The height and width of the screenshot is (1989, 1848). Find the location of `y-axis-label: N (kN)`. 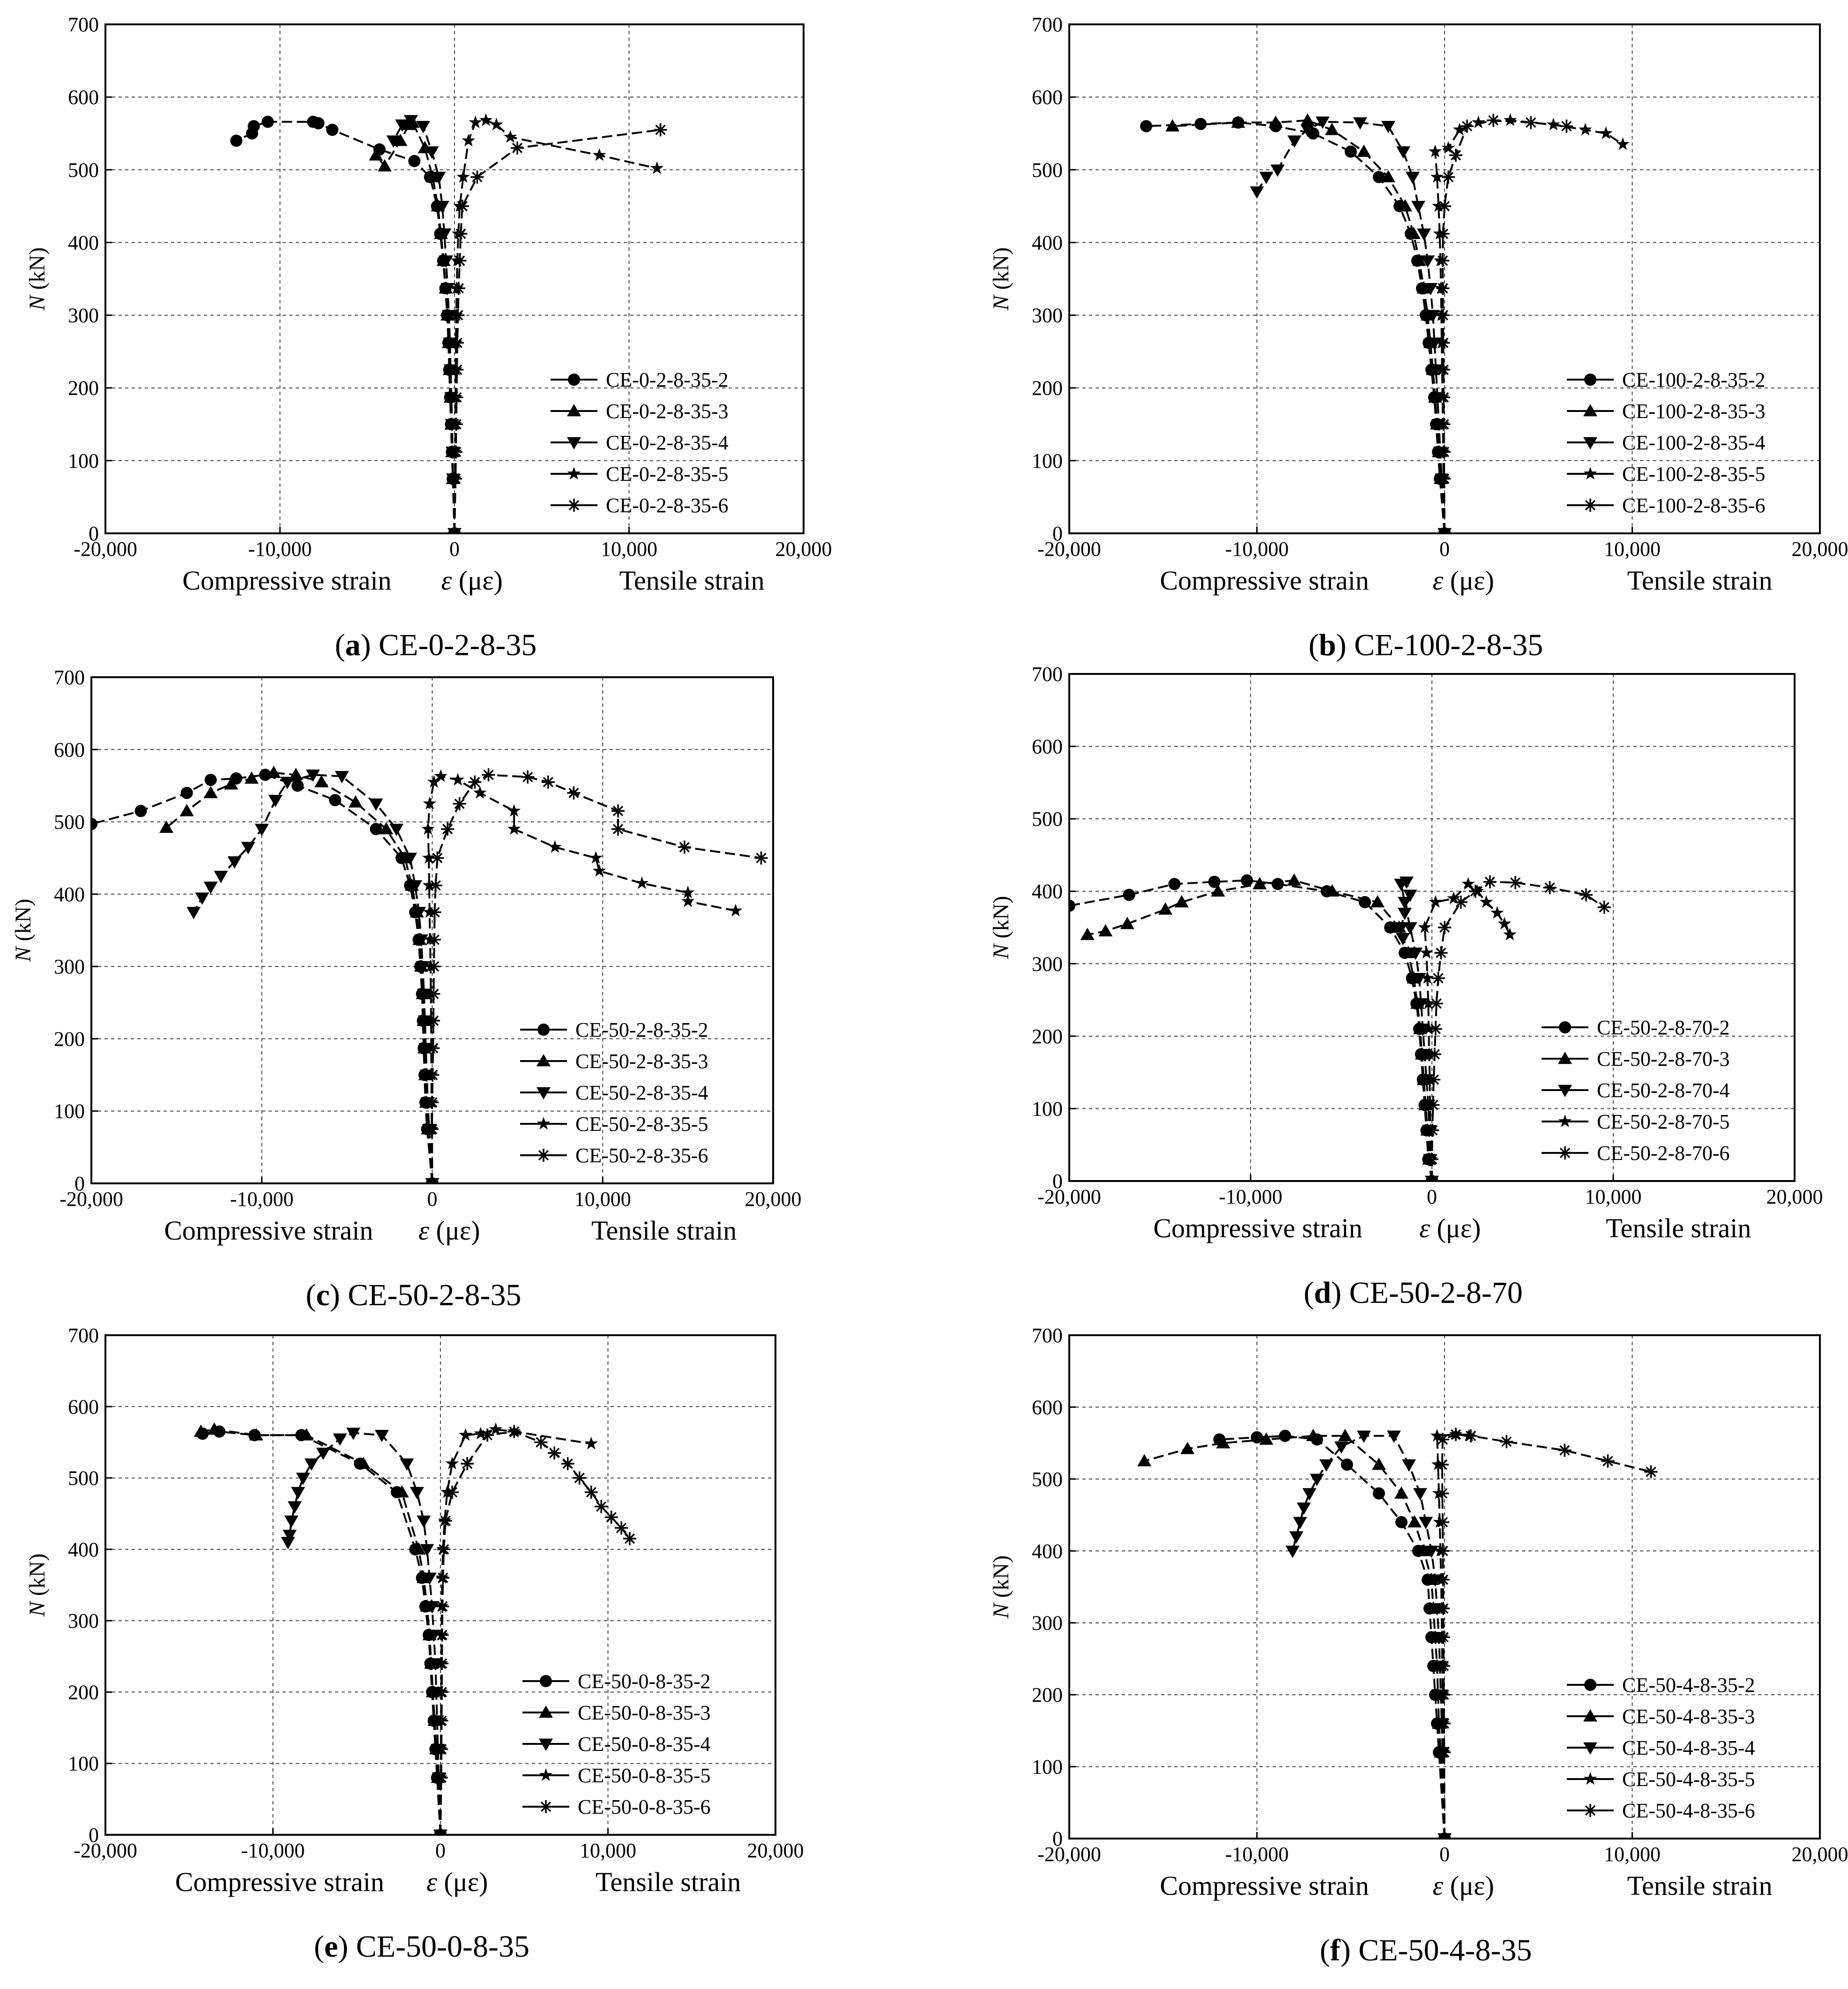

y-axis-label: N (kN) is located at coordinates (37, 1585).